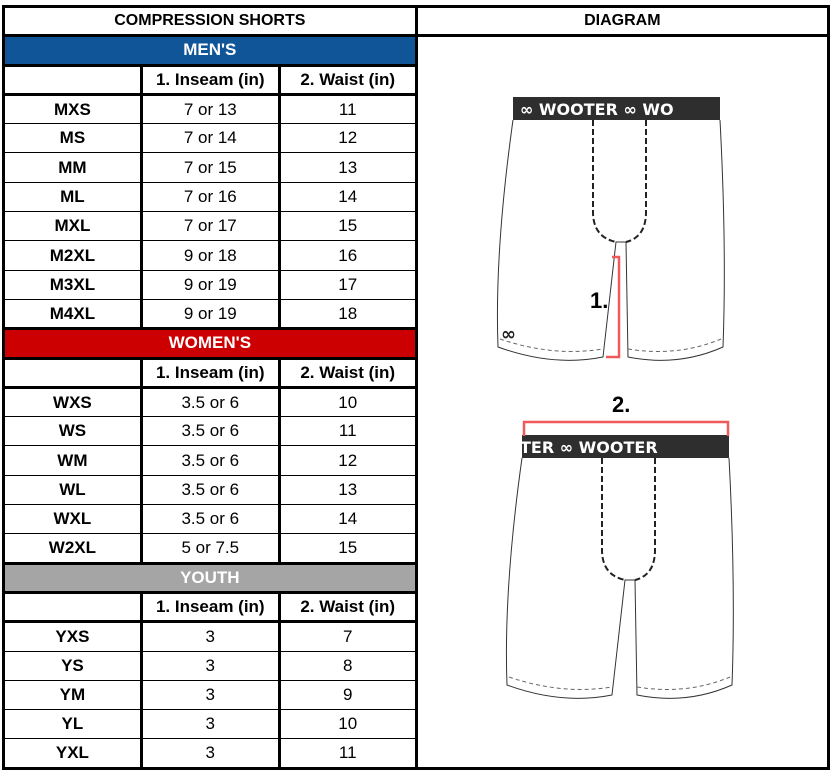  Describe the element at coordinates (72, 490) in the screenshot. I see `size-label: WL` at that location.